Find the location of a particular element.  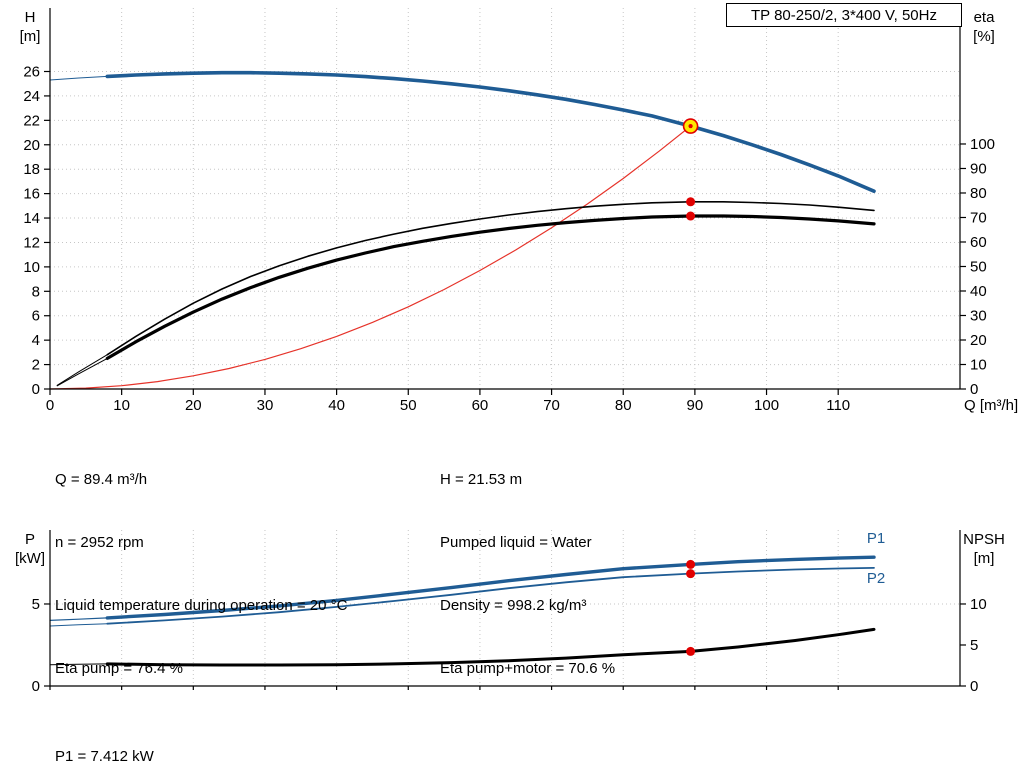

npsh-curve-lead is located at coordinates (78, 664).